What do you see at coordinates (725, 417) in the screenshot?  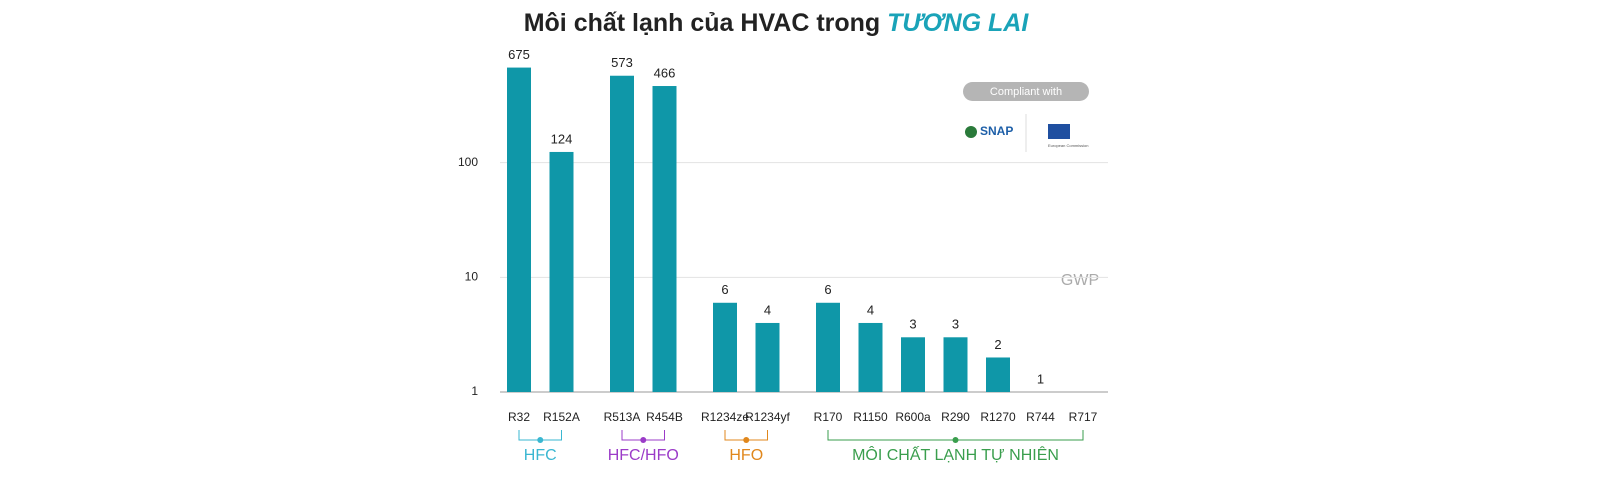 I see `x-tick-label: R1234ze` at bounding box center [725, 417].